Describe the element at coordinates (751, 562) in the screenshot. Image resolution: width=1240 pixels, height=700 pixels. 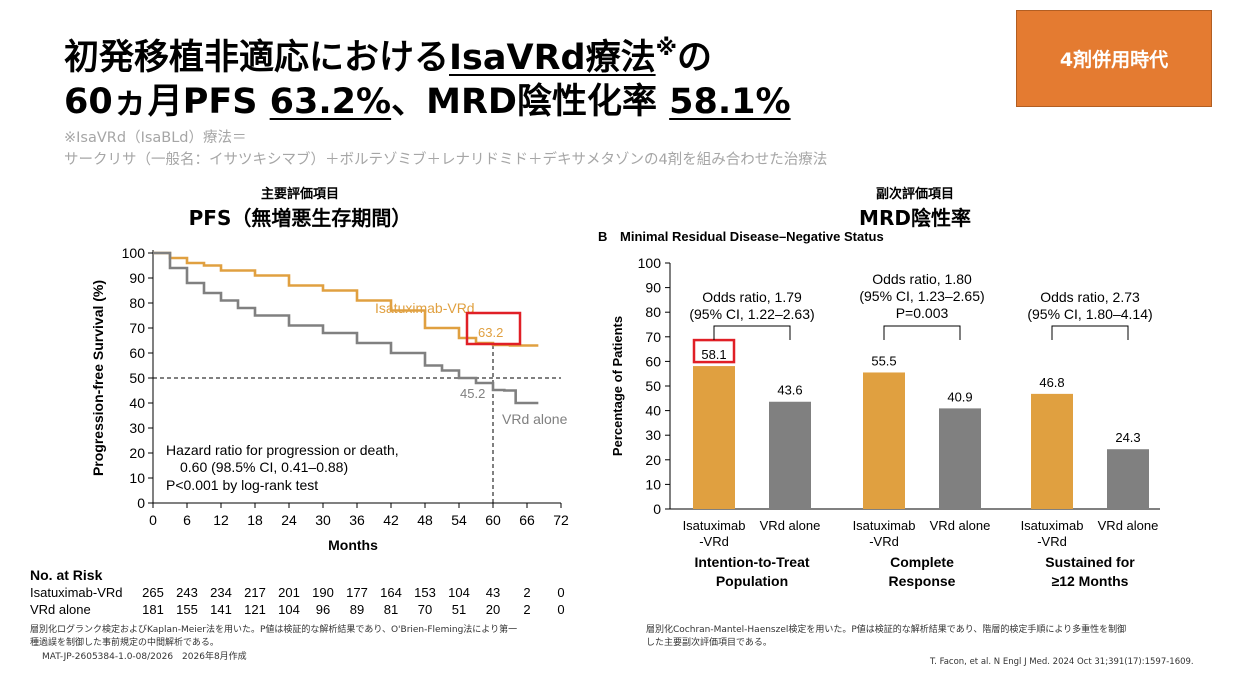
I see `mrd-group-label-line-1: Intention-to-Treat` at that location.